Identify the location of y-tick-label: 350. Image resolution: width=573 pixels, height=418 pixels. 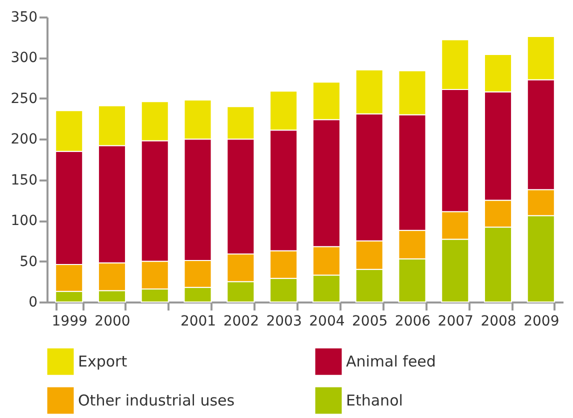
(24, 18).